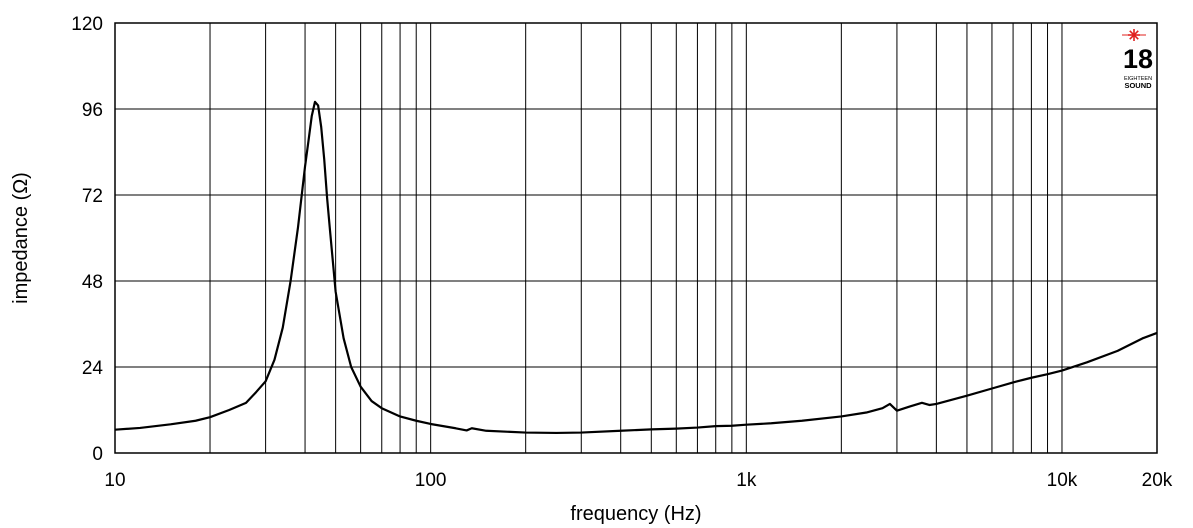 Image resolution: width=1193 pixels, height=528 pixels. What do you see at coordinates (746, 480) in the screenshot?
I see `x-tick-label: 1k` at bounding box center [746, 480].